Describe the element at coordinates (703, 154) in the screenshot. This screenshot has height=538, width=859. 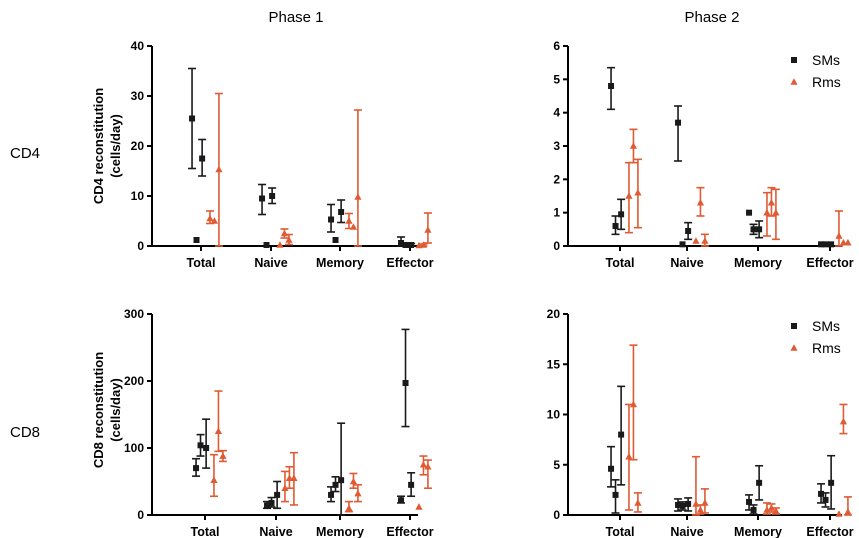
I see `panel-2: 0 1 2 3 4 5 6 Total Naive Memory Effector SMs Rms` at that location.